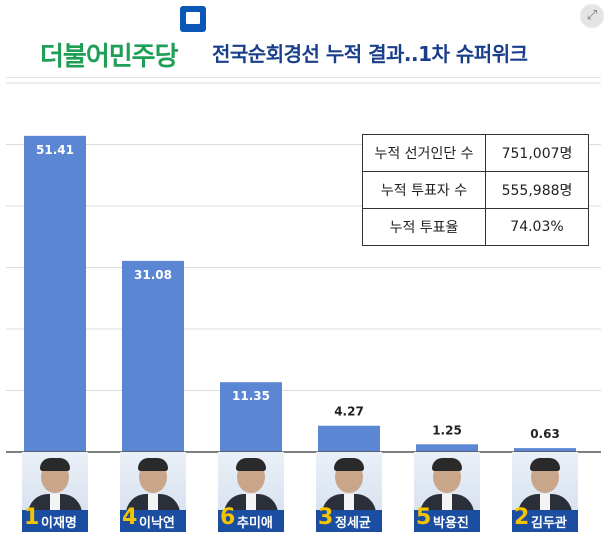  What do you see at coordinates (522, 517) in the screenshot?
I see `candidate-number: 2` at bounding box center [522, 517].